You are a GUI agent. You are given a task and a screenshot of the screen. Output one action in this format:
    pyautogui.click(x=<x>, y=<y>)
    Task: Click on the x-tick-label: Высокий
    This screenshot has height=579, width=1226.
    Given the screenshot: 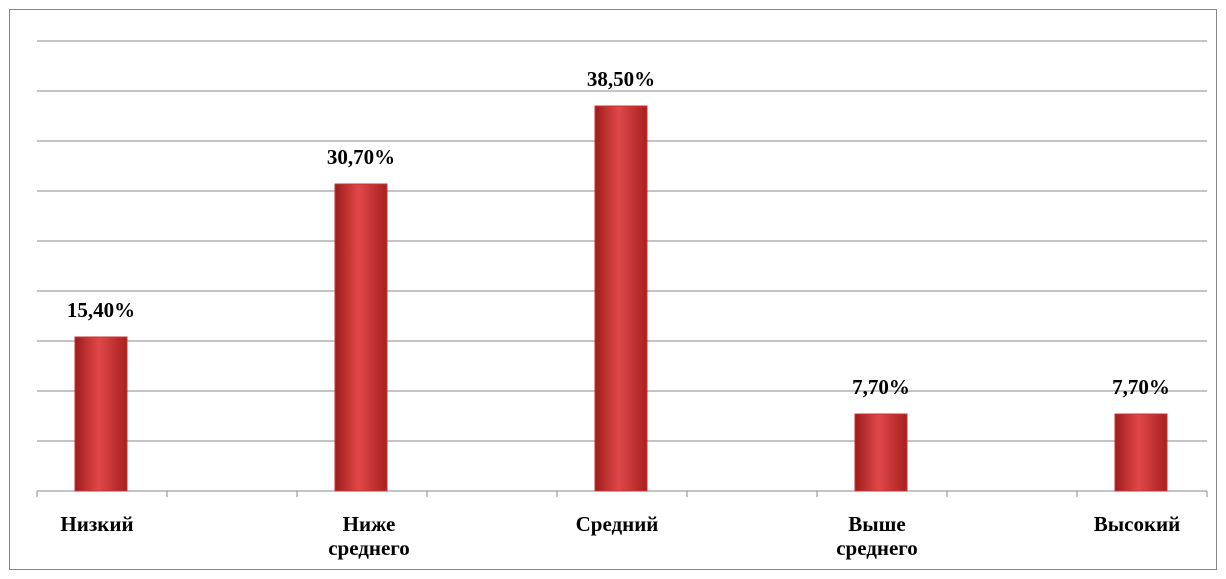 What is the action you would take?
    pyautogui.click(x=1137, y=524)
    